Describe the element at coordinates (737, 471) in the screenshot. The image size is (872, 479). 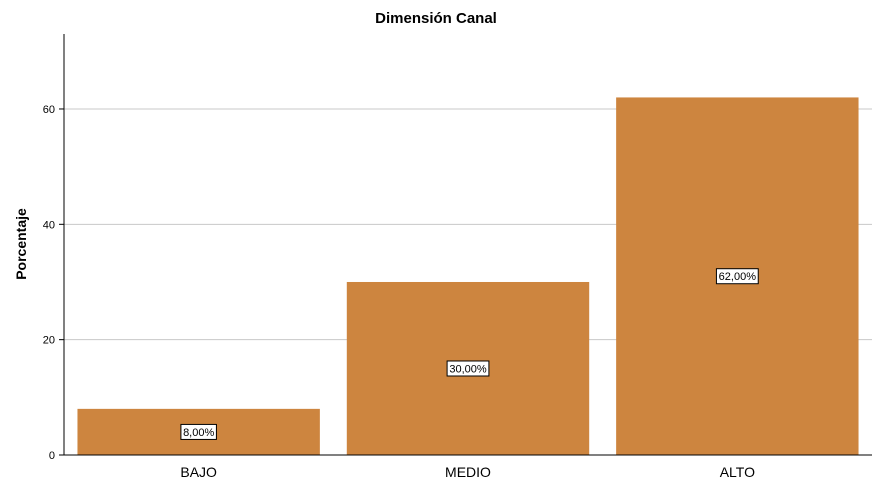
I see `x-tick-label: ALTO` at that location.